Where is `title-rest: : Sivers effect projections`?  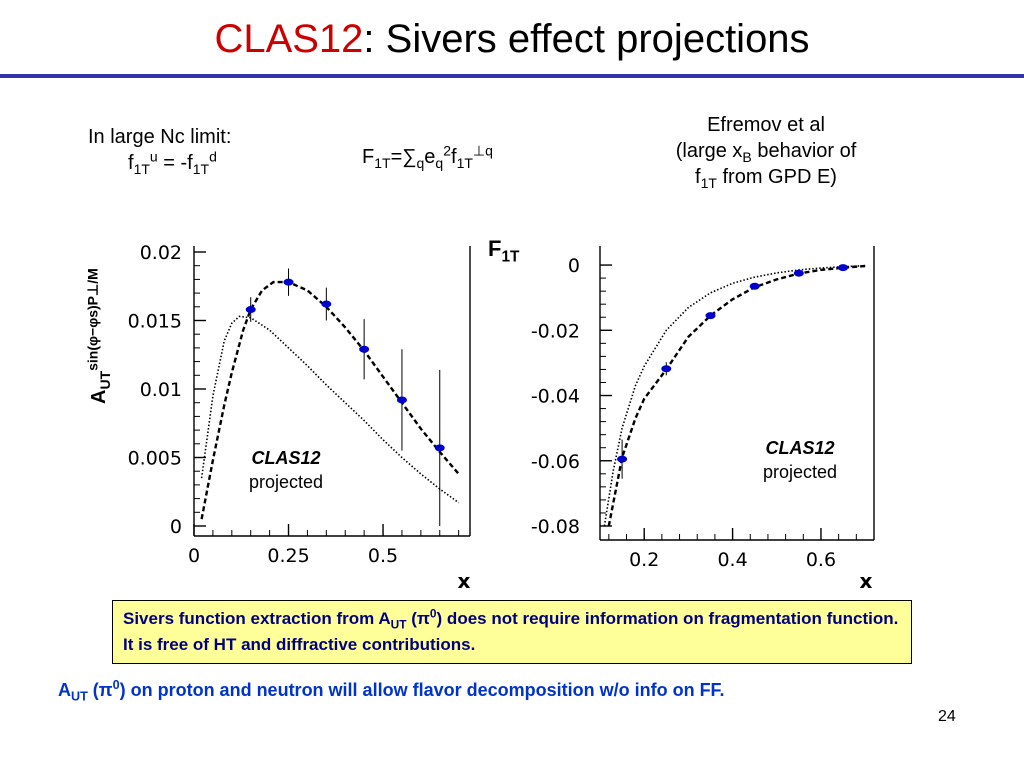 title-rest: : Sivers effect projections is located at coordinates (586, 39).